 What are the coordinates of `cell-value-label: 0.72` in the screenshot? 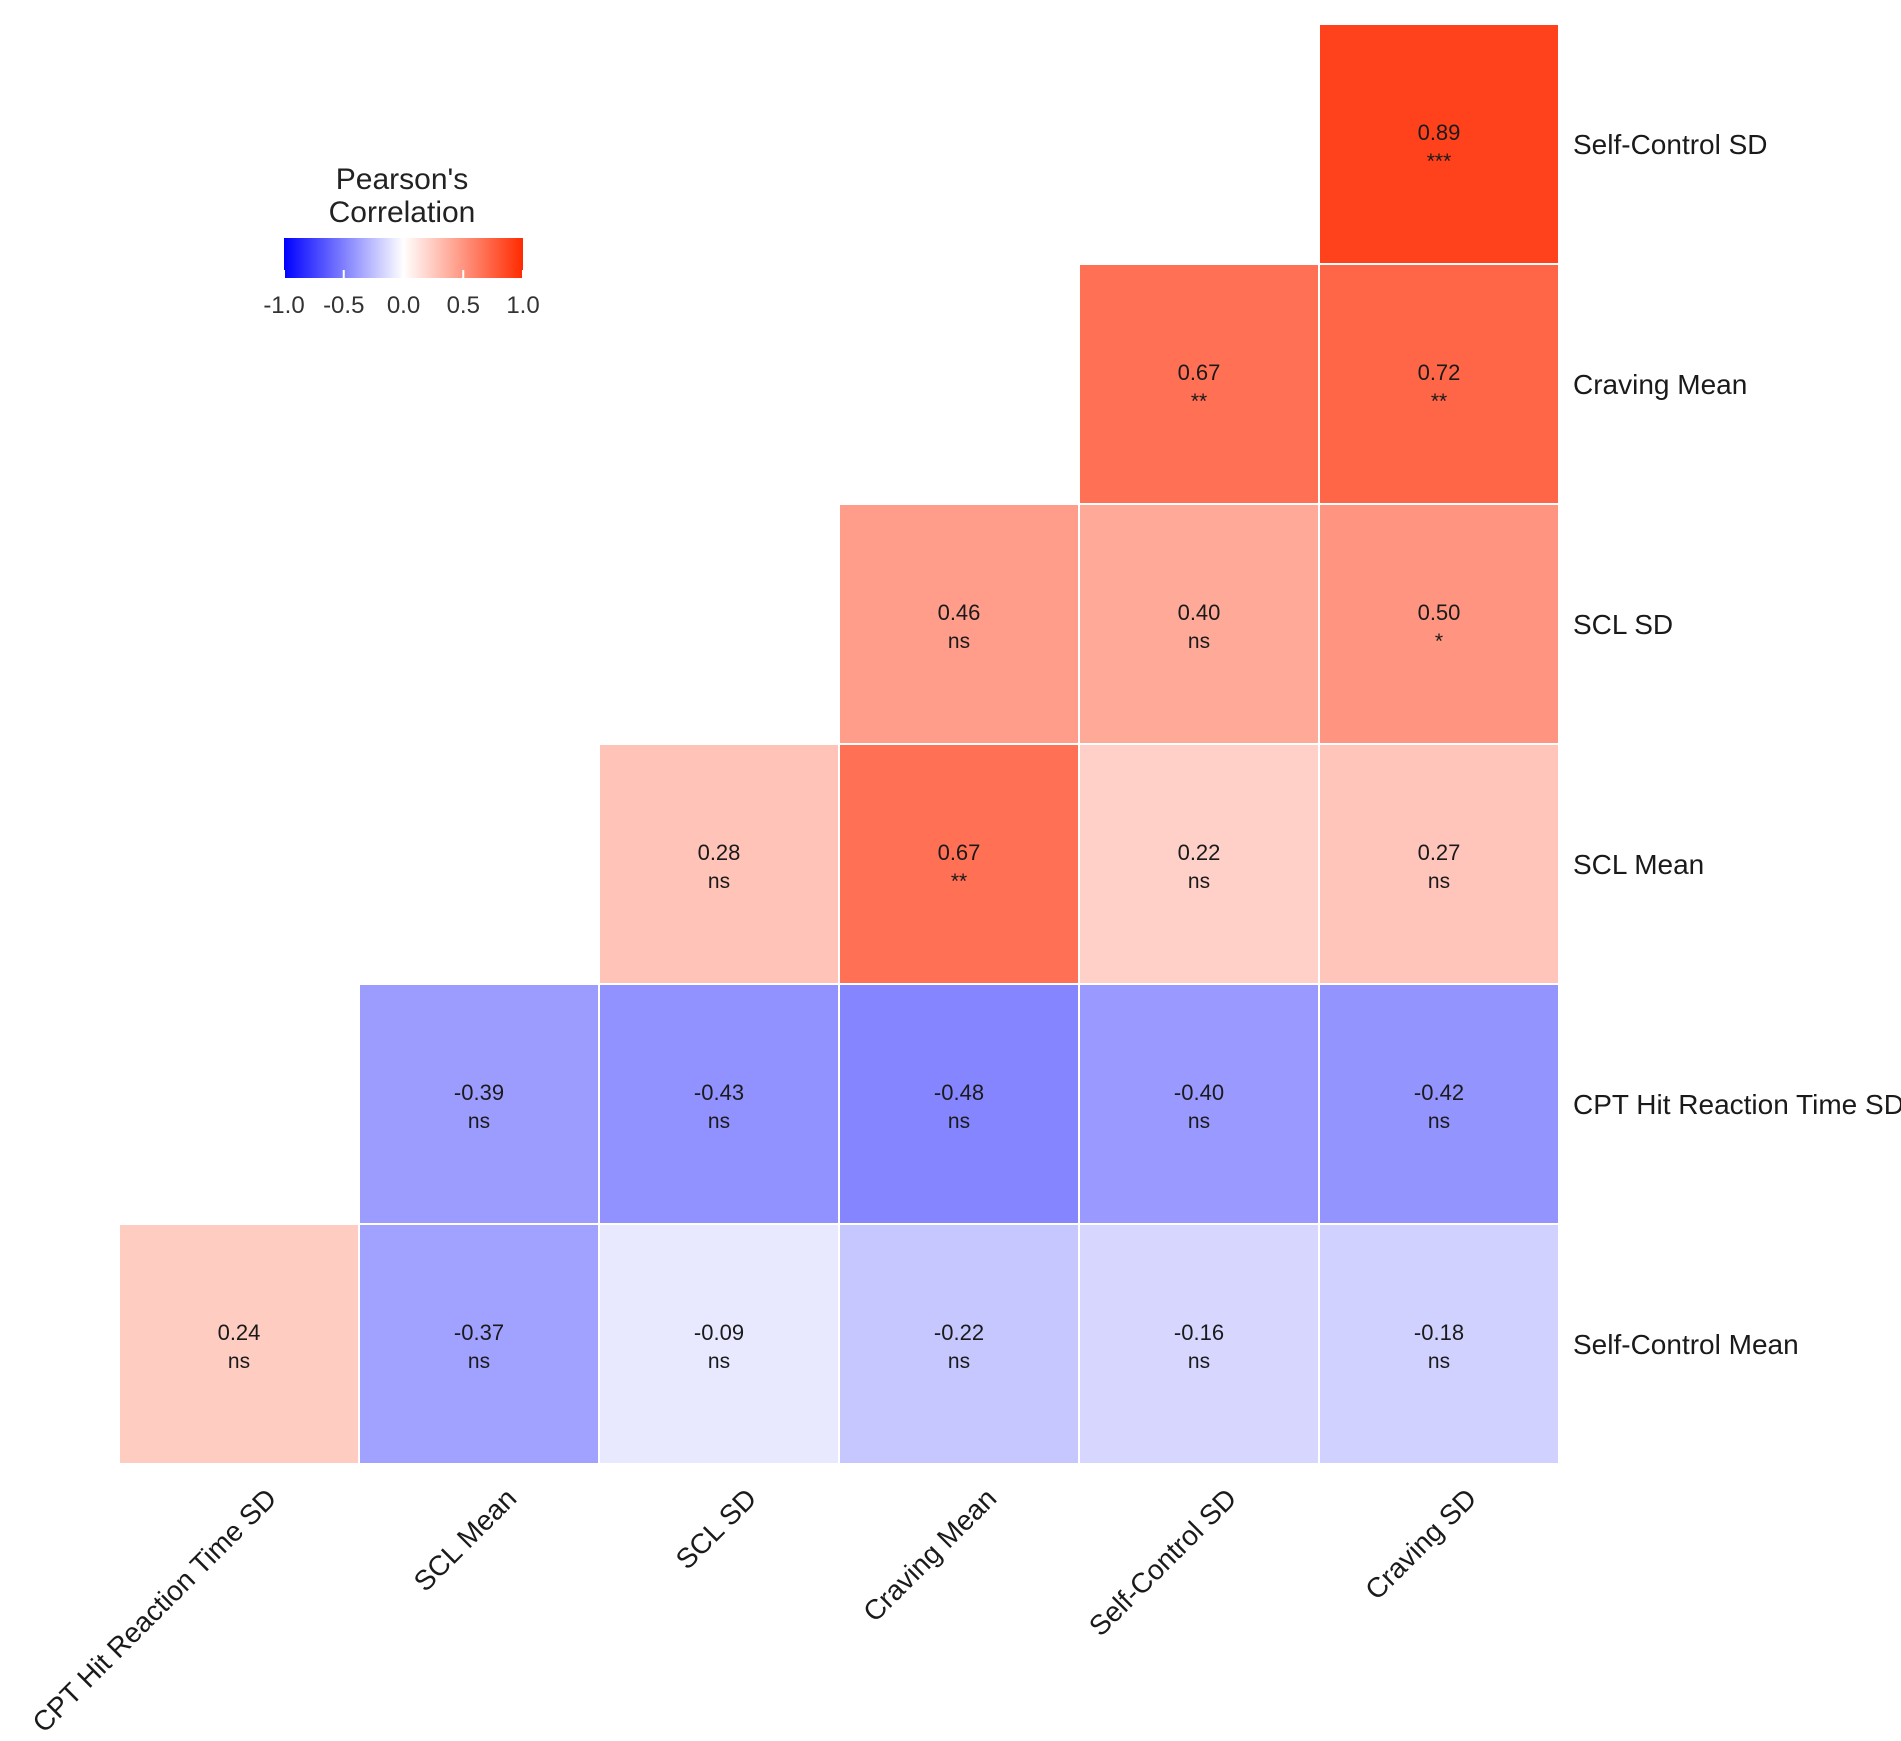 It's located at (1439, 372).